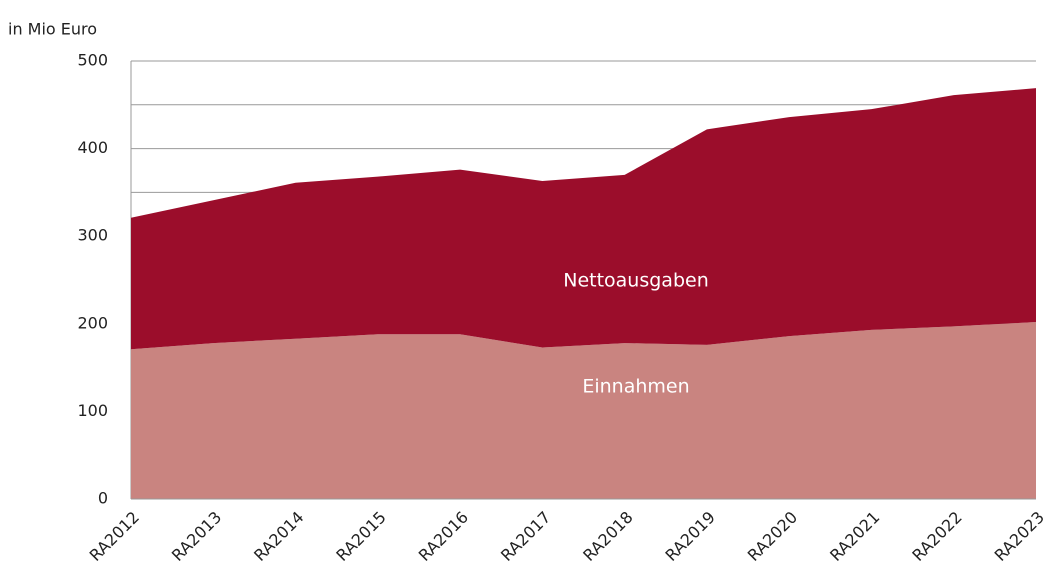 The height and width of the screenshot is (578, 1062). What do you see at coordinates (103, 498) in the screenshot?
I see `y-tick-label: 0` at bounding box center [103, 498].